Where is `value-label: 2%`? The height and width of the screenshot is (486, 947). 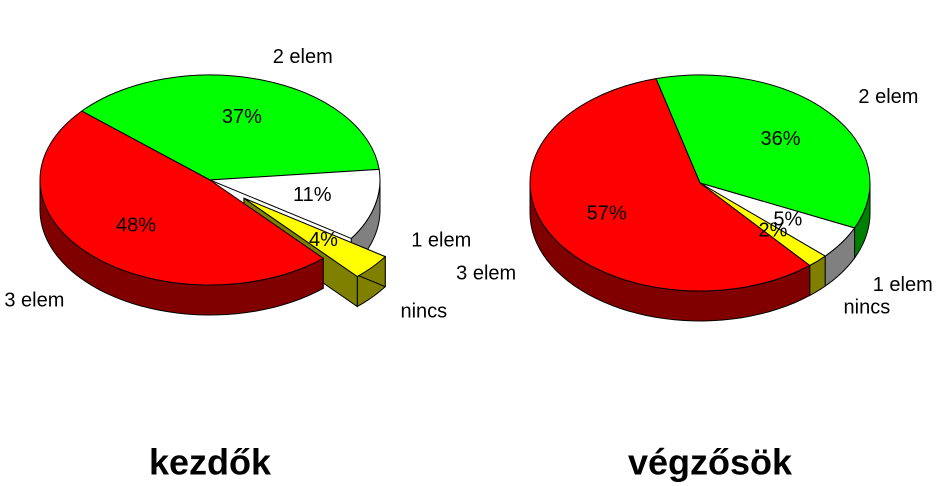 value-label: 2% is located at coordinates (772, 231).